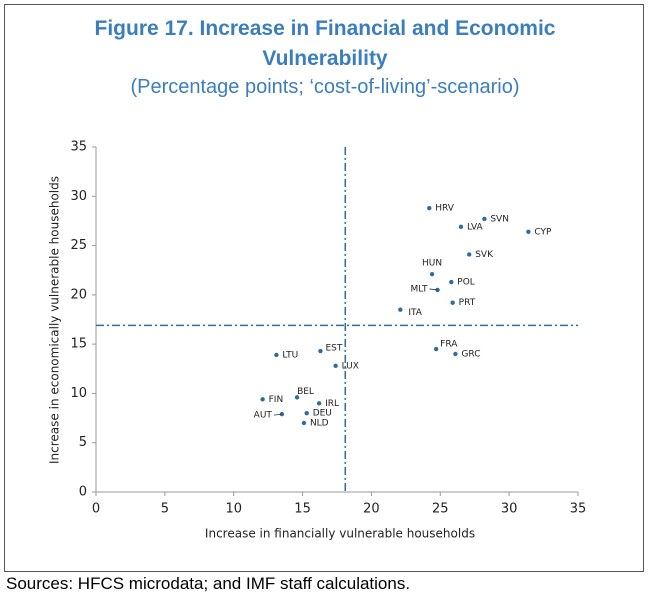  What do you see at coordinates (96, 509) in the screenshot?
I see `x-tick-label: 0` at bounding box center [96, 509].